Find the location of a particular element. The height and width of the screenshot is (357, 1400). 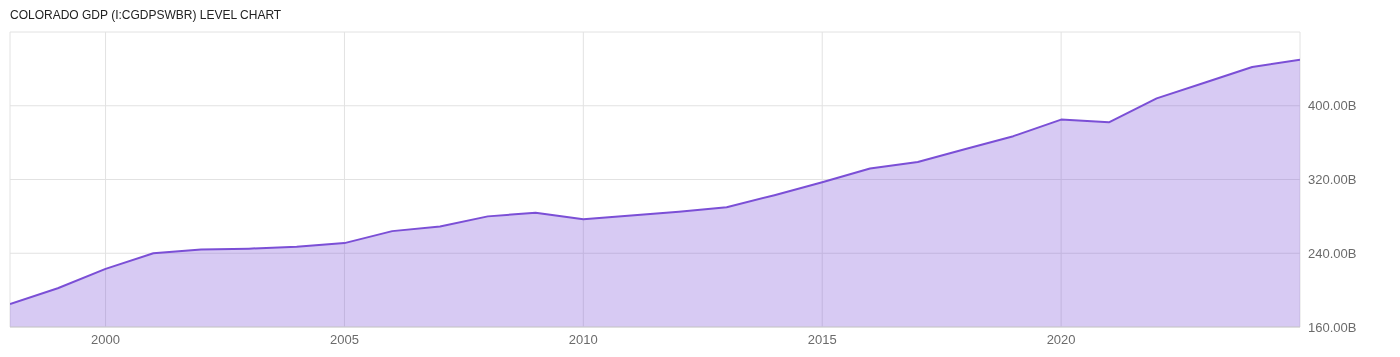

chart-title: COLORADO GDP (I:CGDPSWBR) LEVEL CHART is located at coordinates (146, 15).